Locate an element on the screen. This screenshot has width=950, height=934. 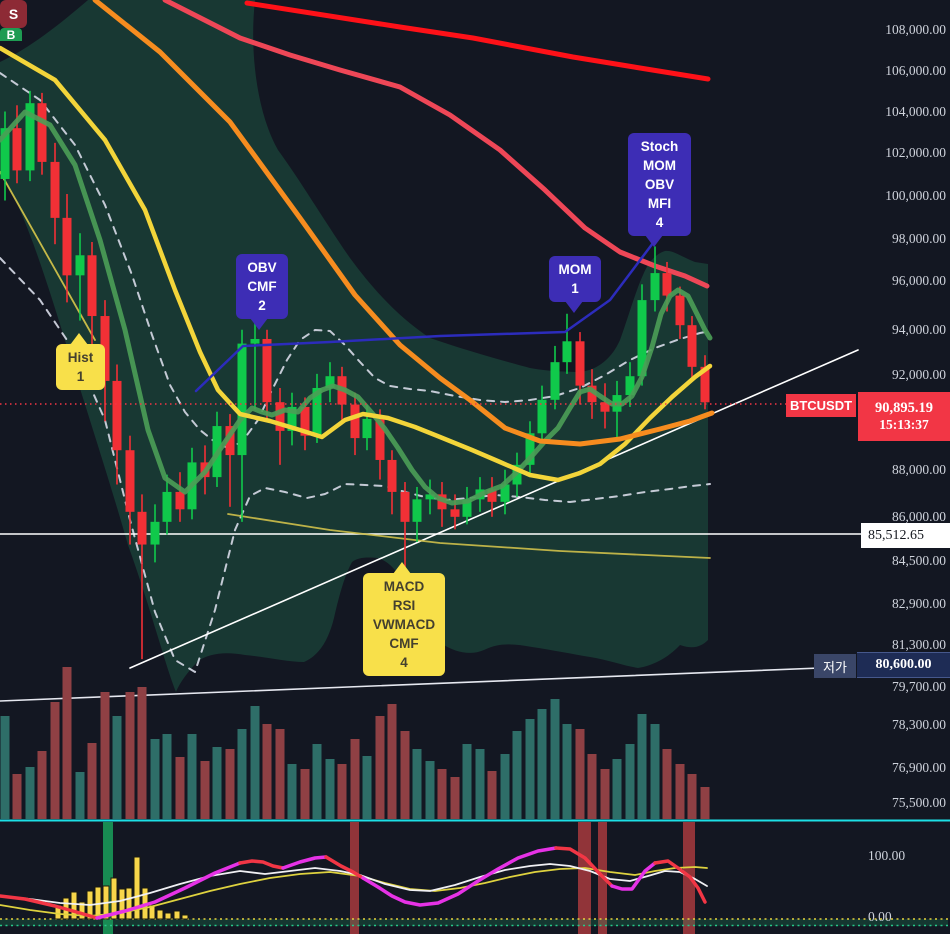
low-price-tag: 저가 is located at coordinates (835, 666).